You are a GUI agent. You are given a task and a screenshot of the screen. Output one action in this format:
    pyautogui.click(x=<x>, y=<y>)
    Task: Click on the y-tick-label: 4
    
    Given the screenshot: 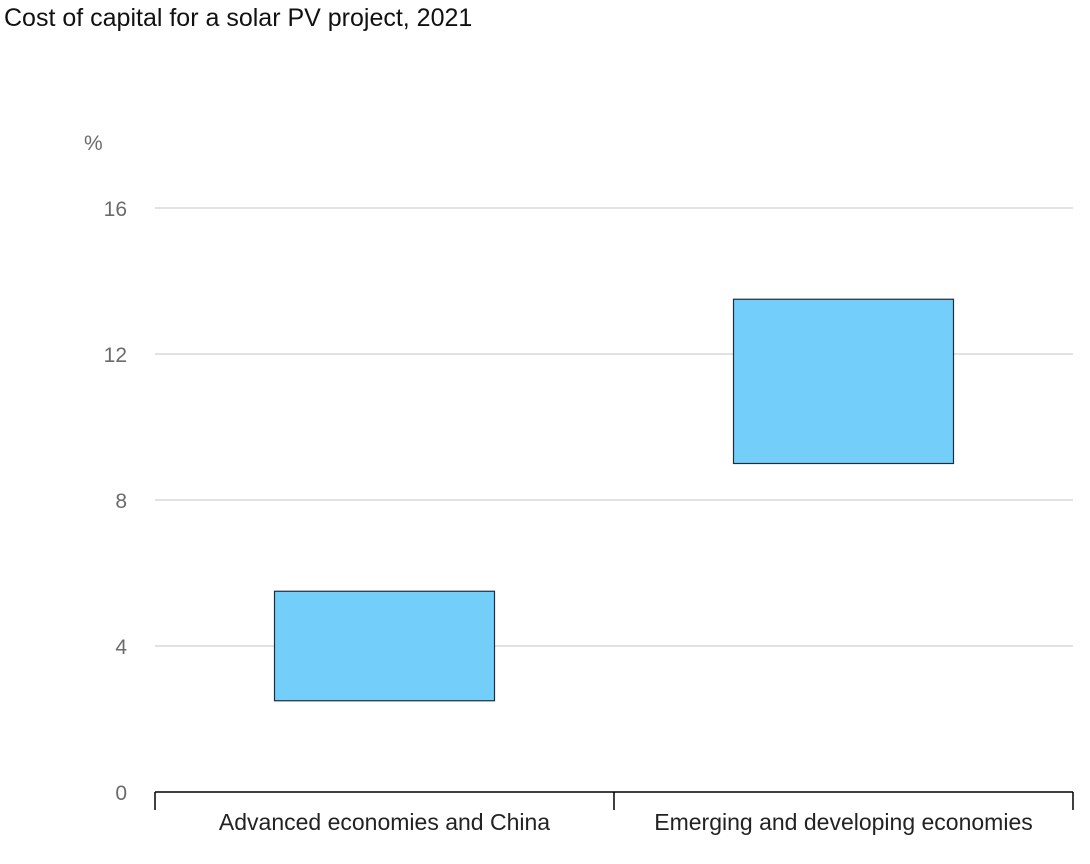 What is the action you would take?
    pyautogui.click(x=121, y=647)
    